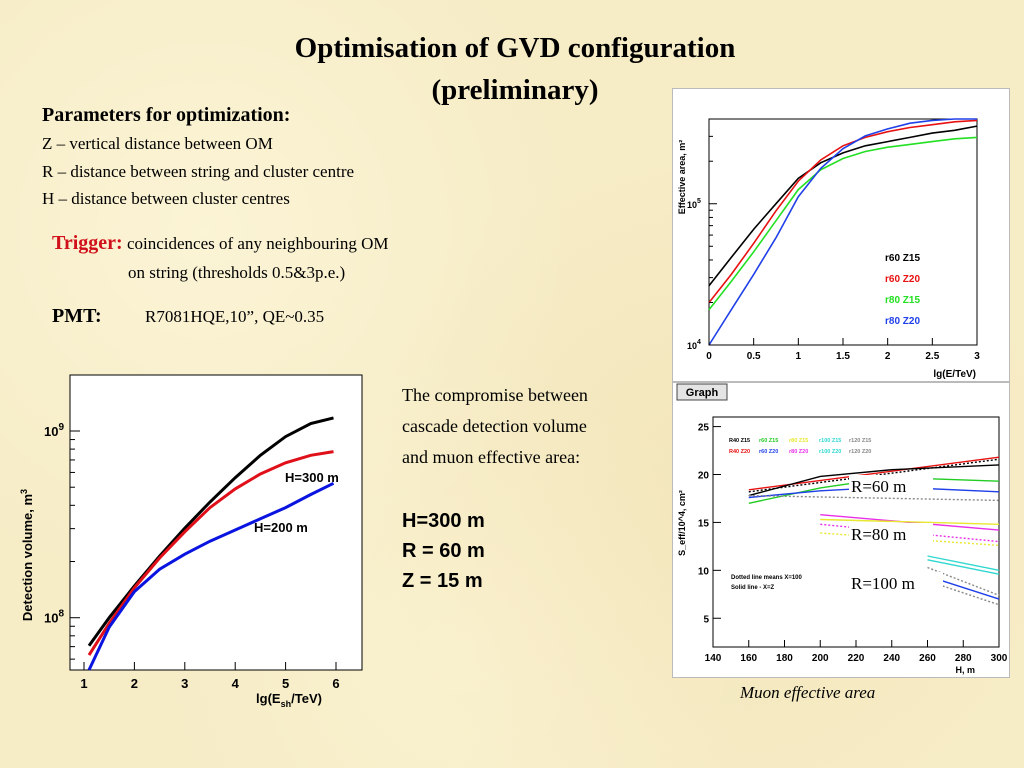 This screenshot has width=1024, height=768. Describe the element at coordinates (257, 243) in the screenshot. I see `trigger-text: coincidences of any neighbouring OM` at that location.